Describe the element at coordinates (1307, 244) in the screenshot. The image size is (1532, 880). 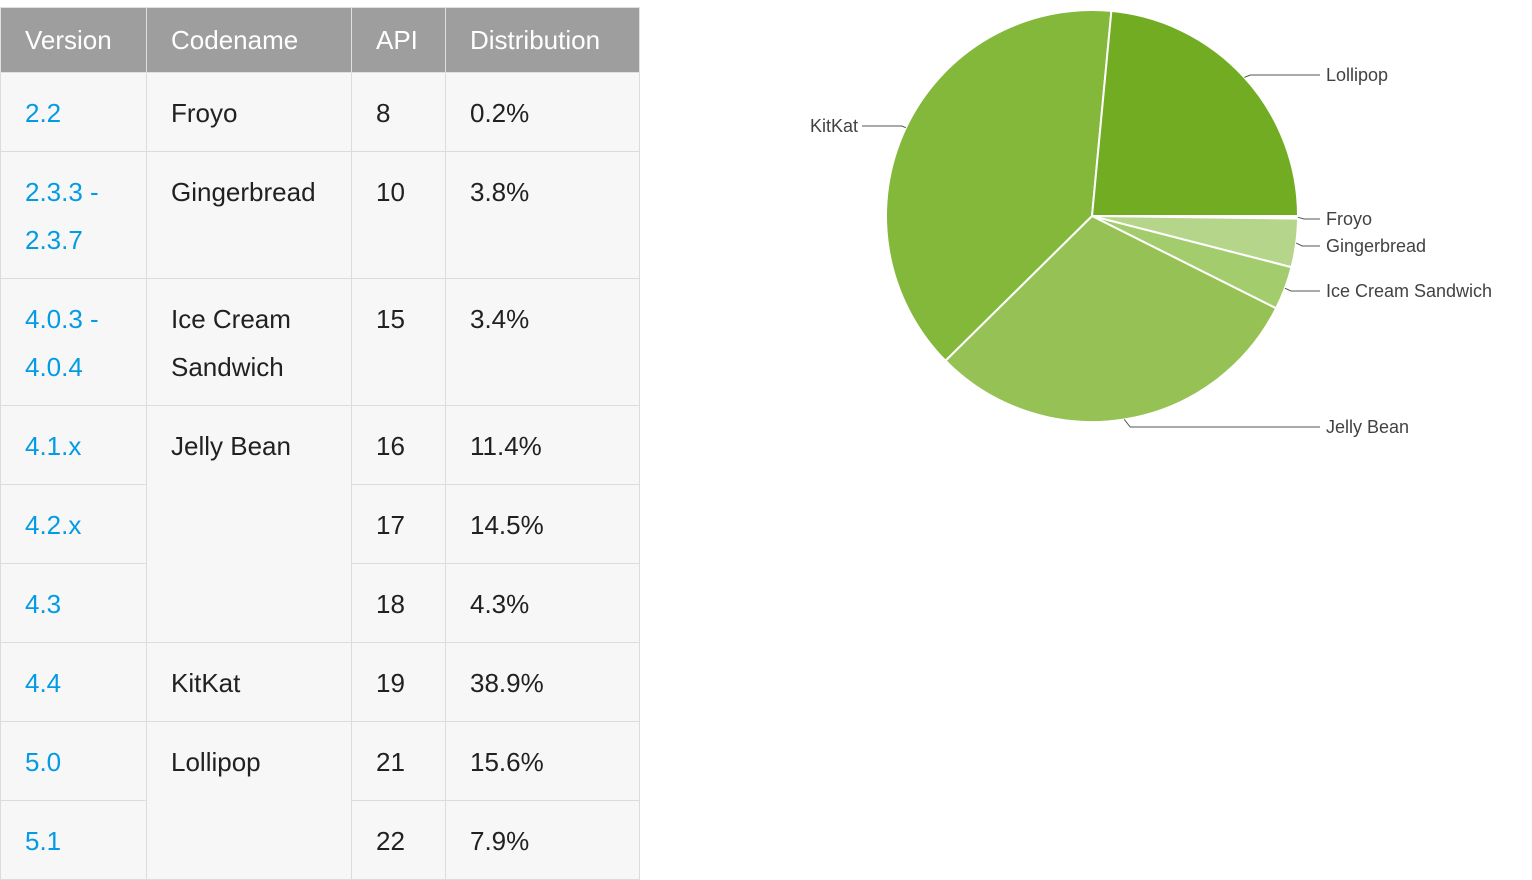
I see `leader-line-gingerbread` at that location.